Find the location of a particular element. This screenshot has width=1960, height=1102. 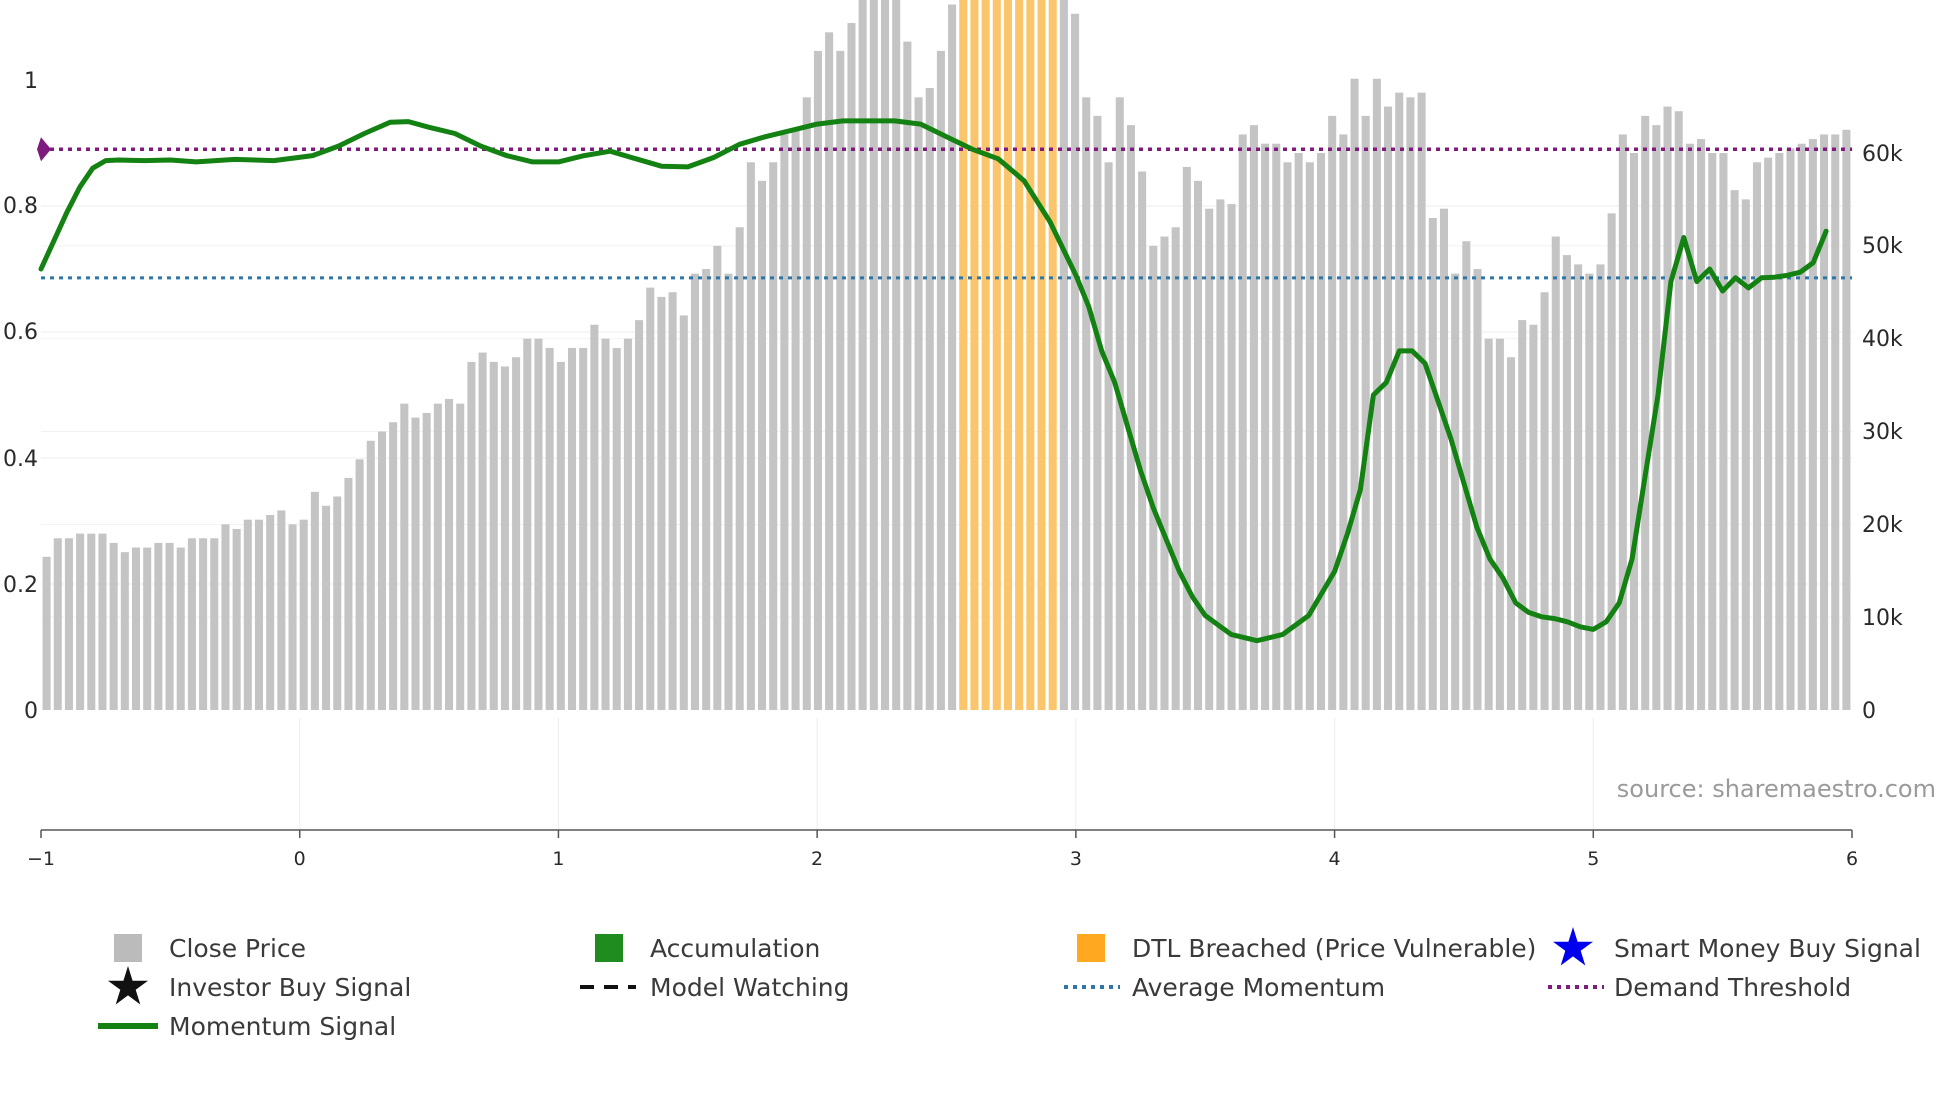

demand-marker is located at coordinates (44, 149).